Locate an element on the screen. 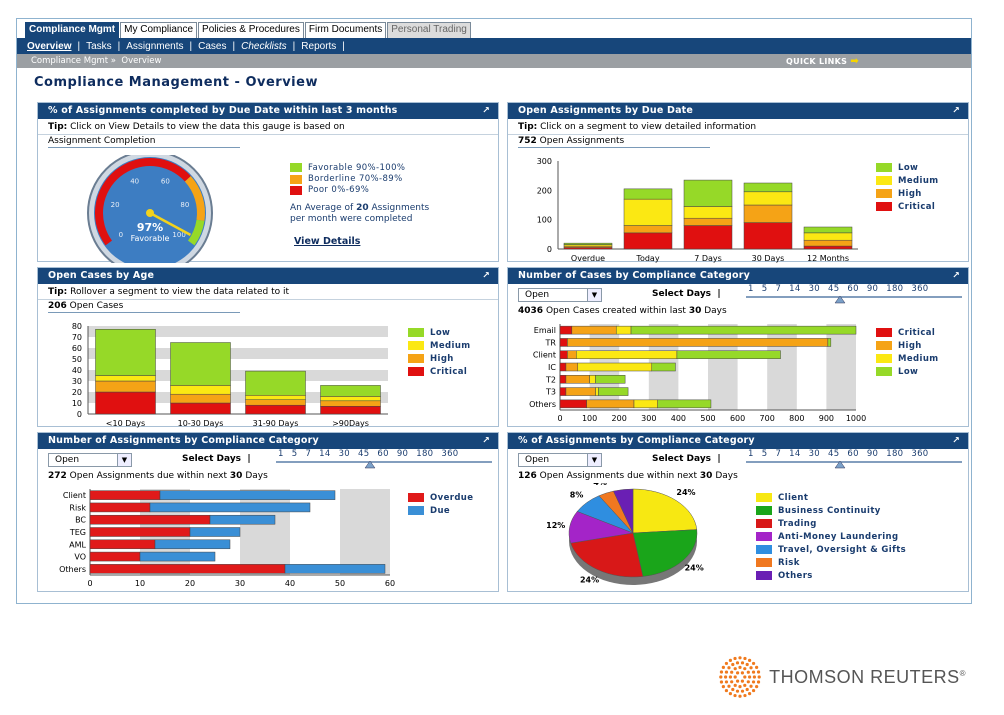 The height and width of the screenshot is (715, 1004). nav-cases: Cases is located at coordinates (212, 46).